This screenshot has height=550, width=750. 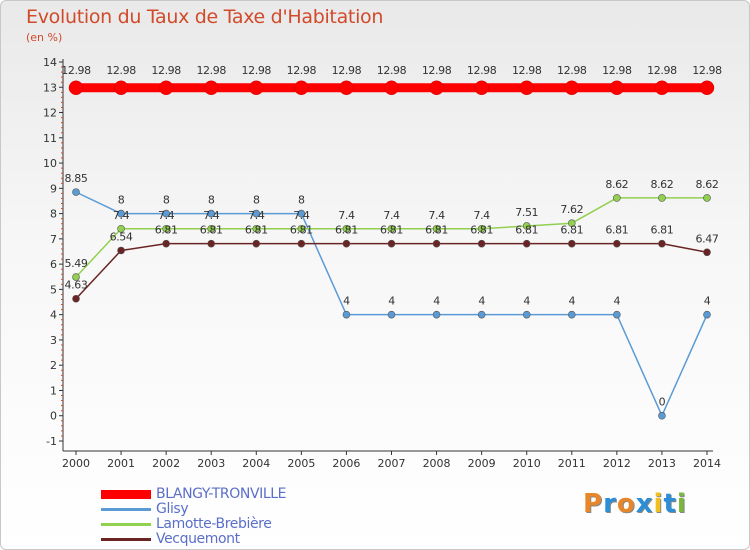 I want to click on data-label: 8.85, so click(x=76, y=178).